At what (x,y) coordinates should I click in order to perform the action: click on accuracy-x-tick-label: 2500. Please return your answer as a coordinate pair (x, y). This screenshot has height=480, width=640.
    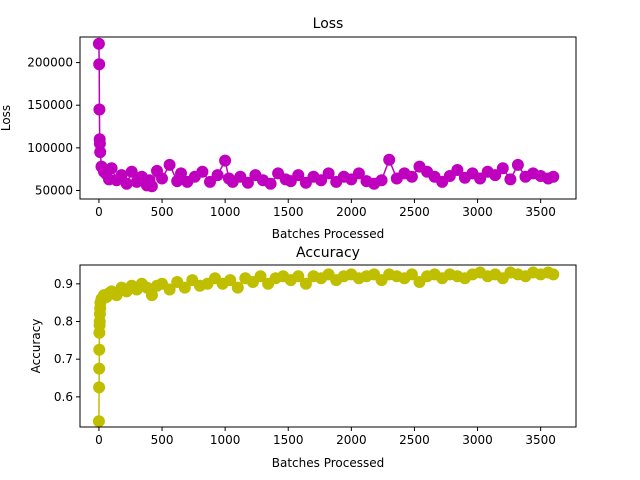
    Looking at the image, I should click on (414, 440).